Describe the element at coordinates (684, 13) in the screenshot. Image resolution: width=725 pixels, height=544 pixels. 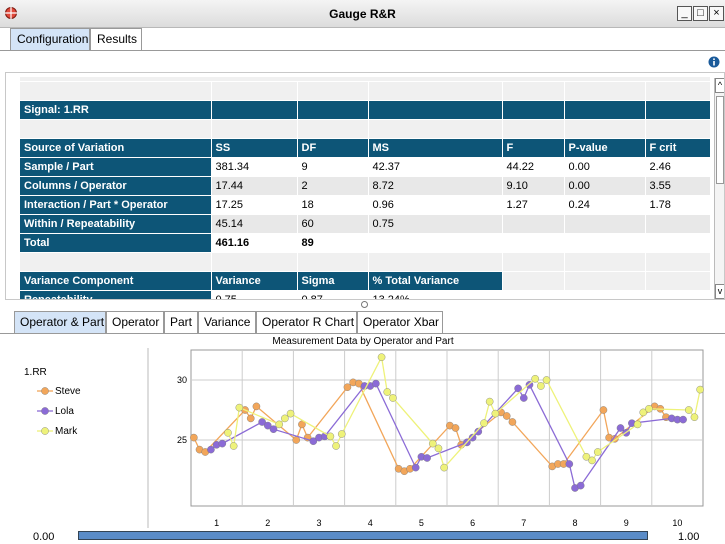
I see `minimize-button: _` at that location.